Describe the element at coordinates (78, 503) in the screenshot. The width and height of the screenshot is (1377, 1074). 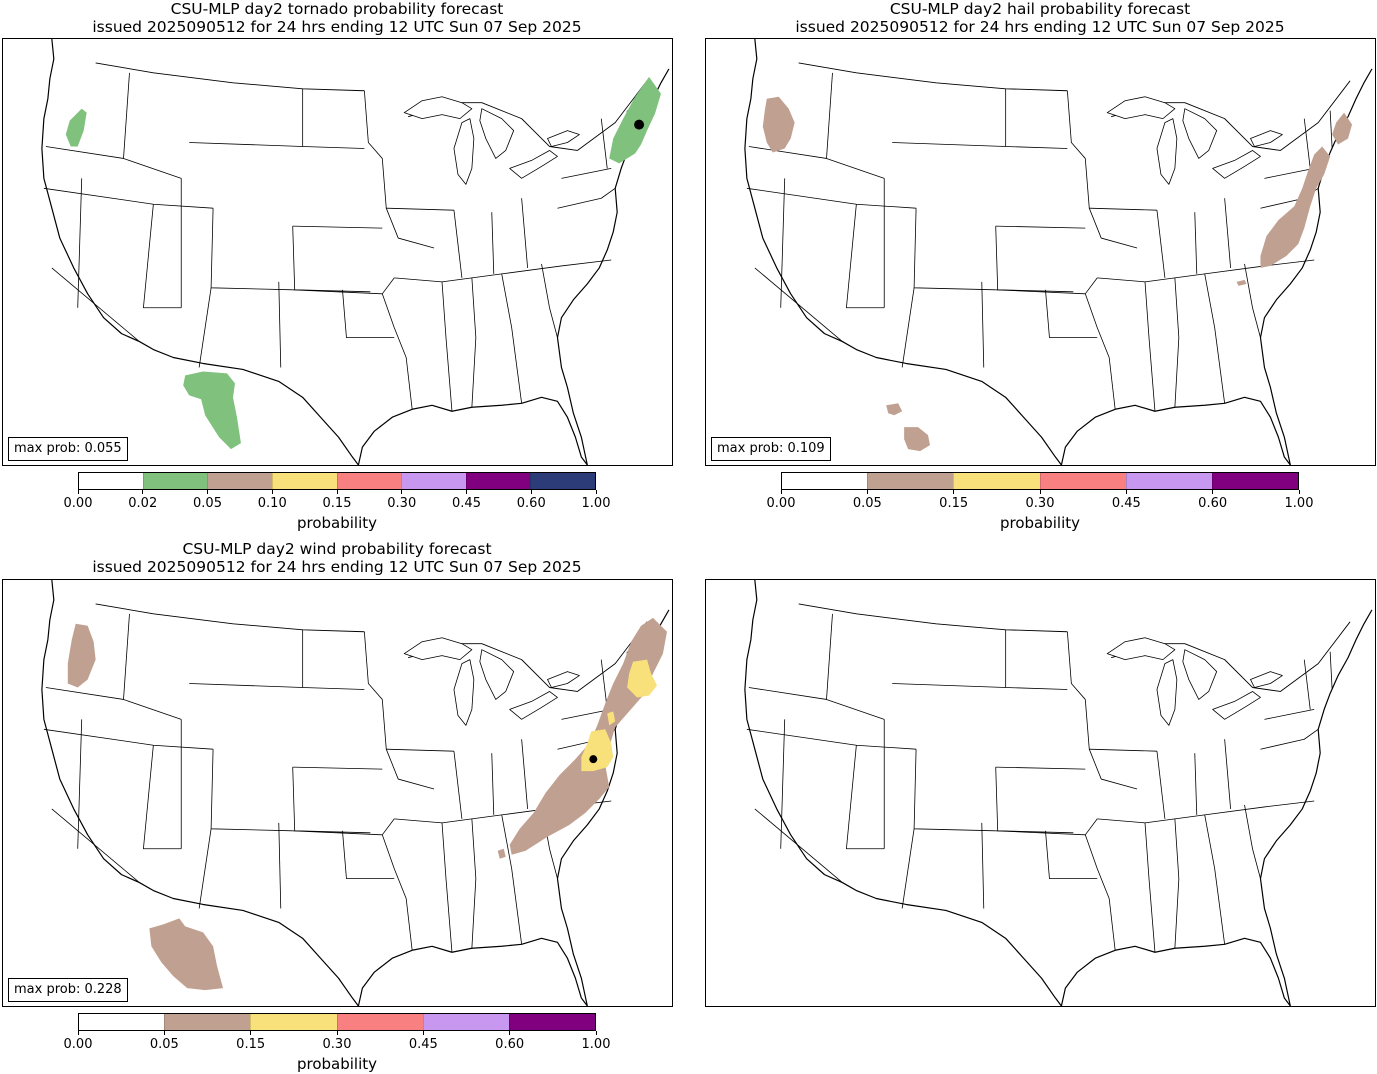
I see `tornado-colorbar-tick-label: 0.00` at that location.